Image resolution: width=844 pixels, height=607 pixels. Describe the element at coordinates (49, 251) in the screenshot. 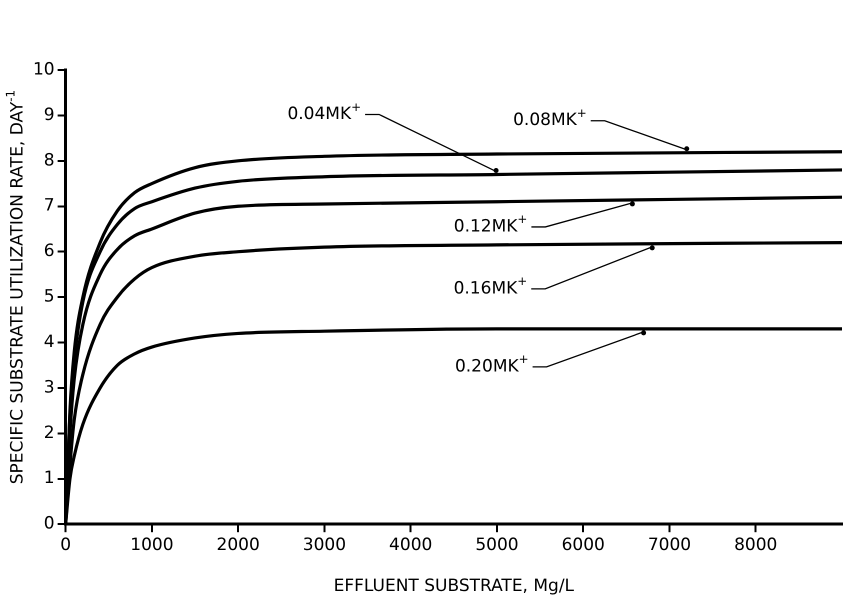

I see `y-tick-label: 6` at that location.